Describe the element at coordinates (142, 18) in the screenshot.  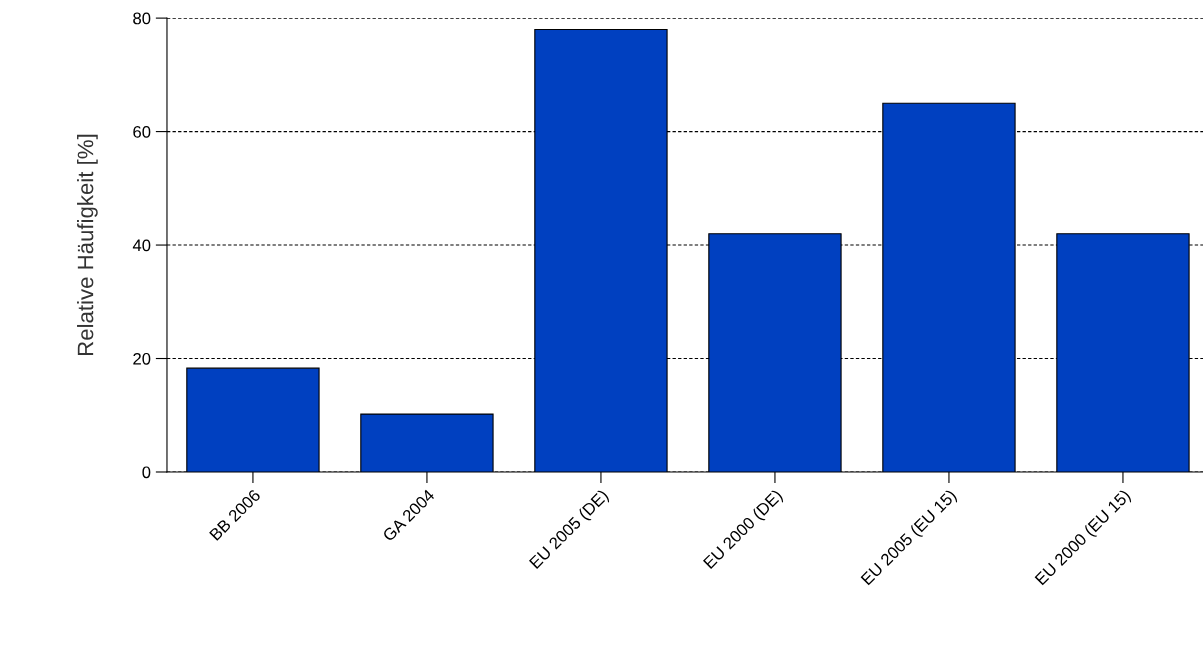
I see `y-tick-label: 80` at that location.